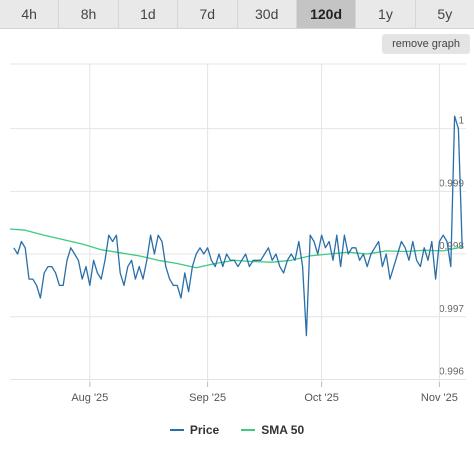 The width and height of the screenshot is (474, 455). Describe the element at coordinates (176, 430) in the screenshot. I see `legend-swatch-price` at that location.